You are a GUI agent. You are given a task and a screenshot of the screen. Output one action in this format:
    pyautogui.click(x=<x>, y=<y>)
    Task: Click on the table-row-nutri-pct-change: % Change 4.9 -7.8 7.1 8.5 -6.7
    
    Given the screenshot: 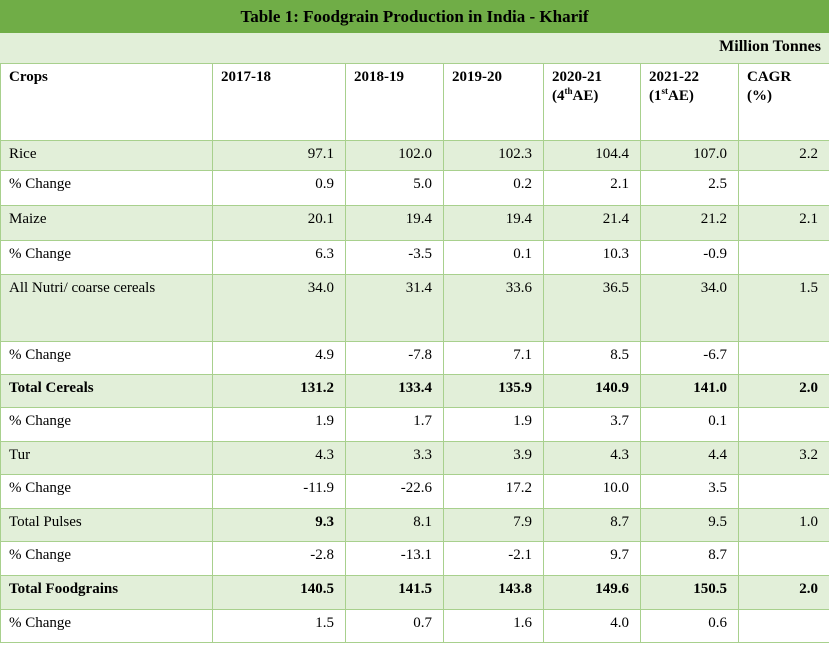 What is the action you would take?
    pyautogui.click(x=414, y=358)
    